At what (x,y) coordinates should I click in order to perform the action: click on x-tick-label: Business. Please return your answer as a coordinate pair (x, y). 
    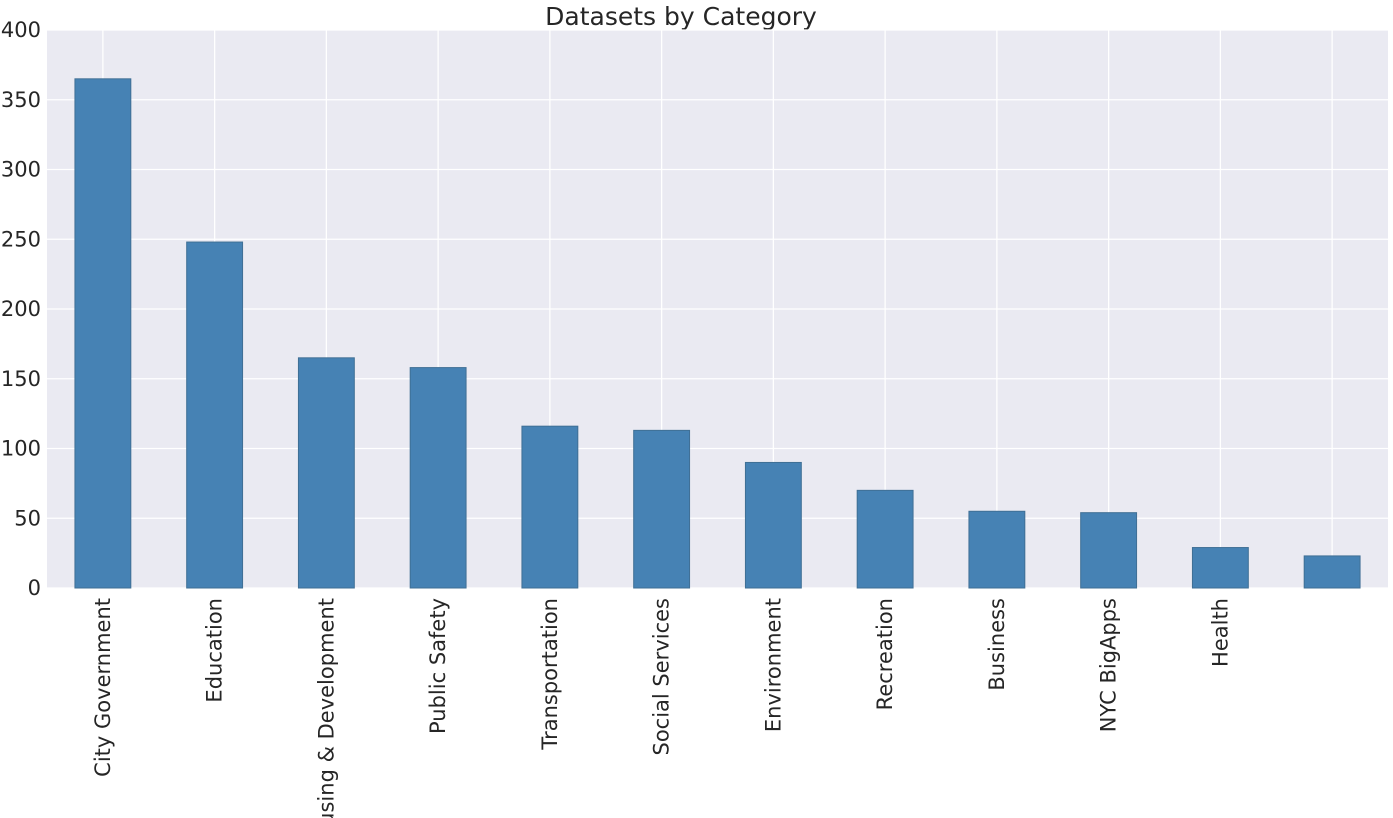
    Looking at the image, I should click on (997, 644).